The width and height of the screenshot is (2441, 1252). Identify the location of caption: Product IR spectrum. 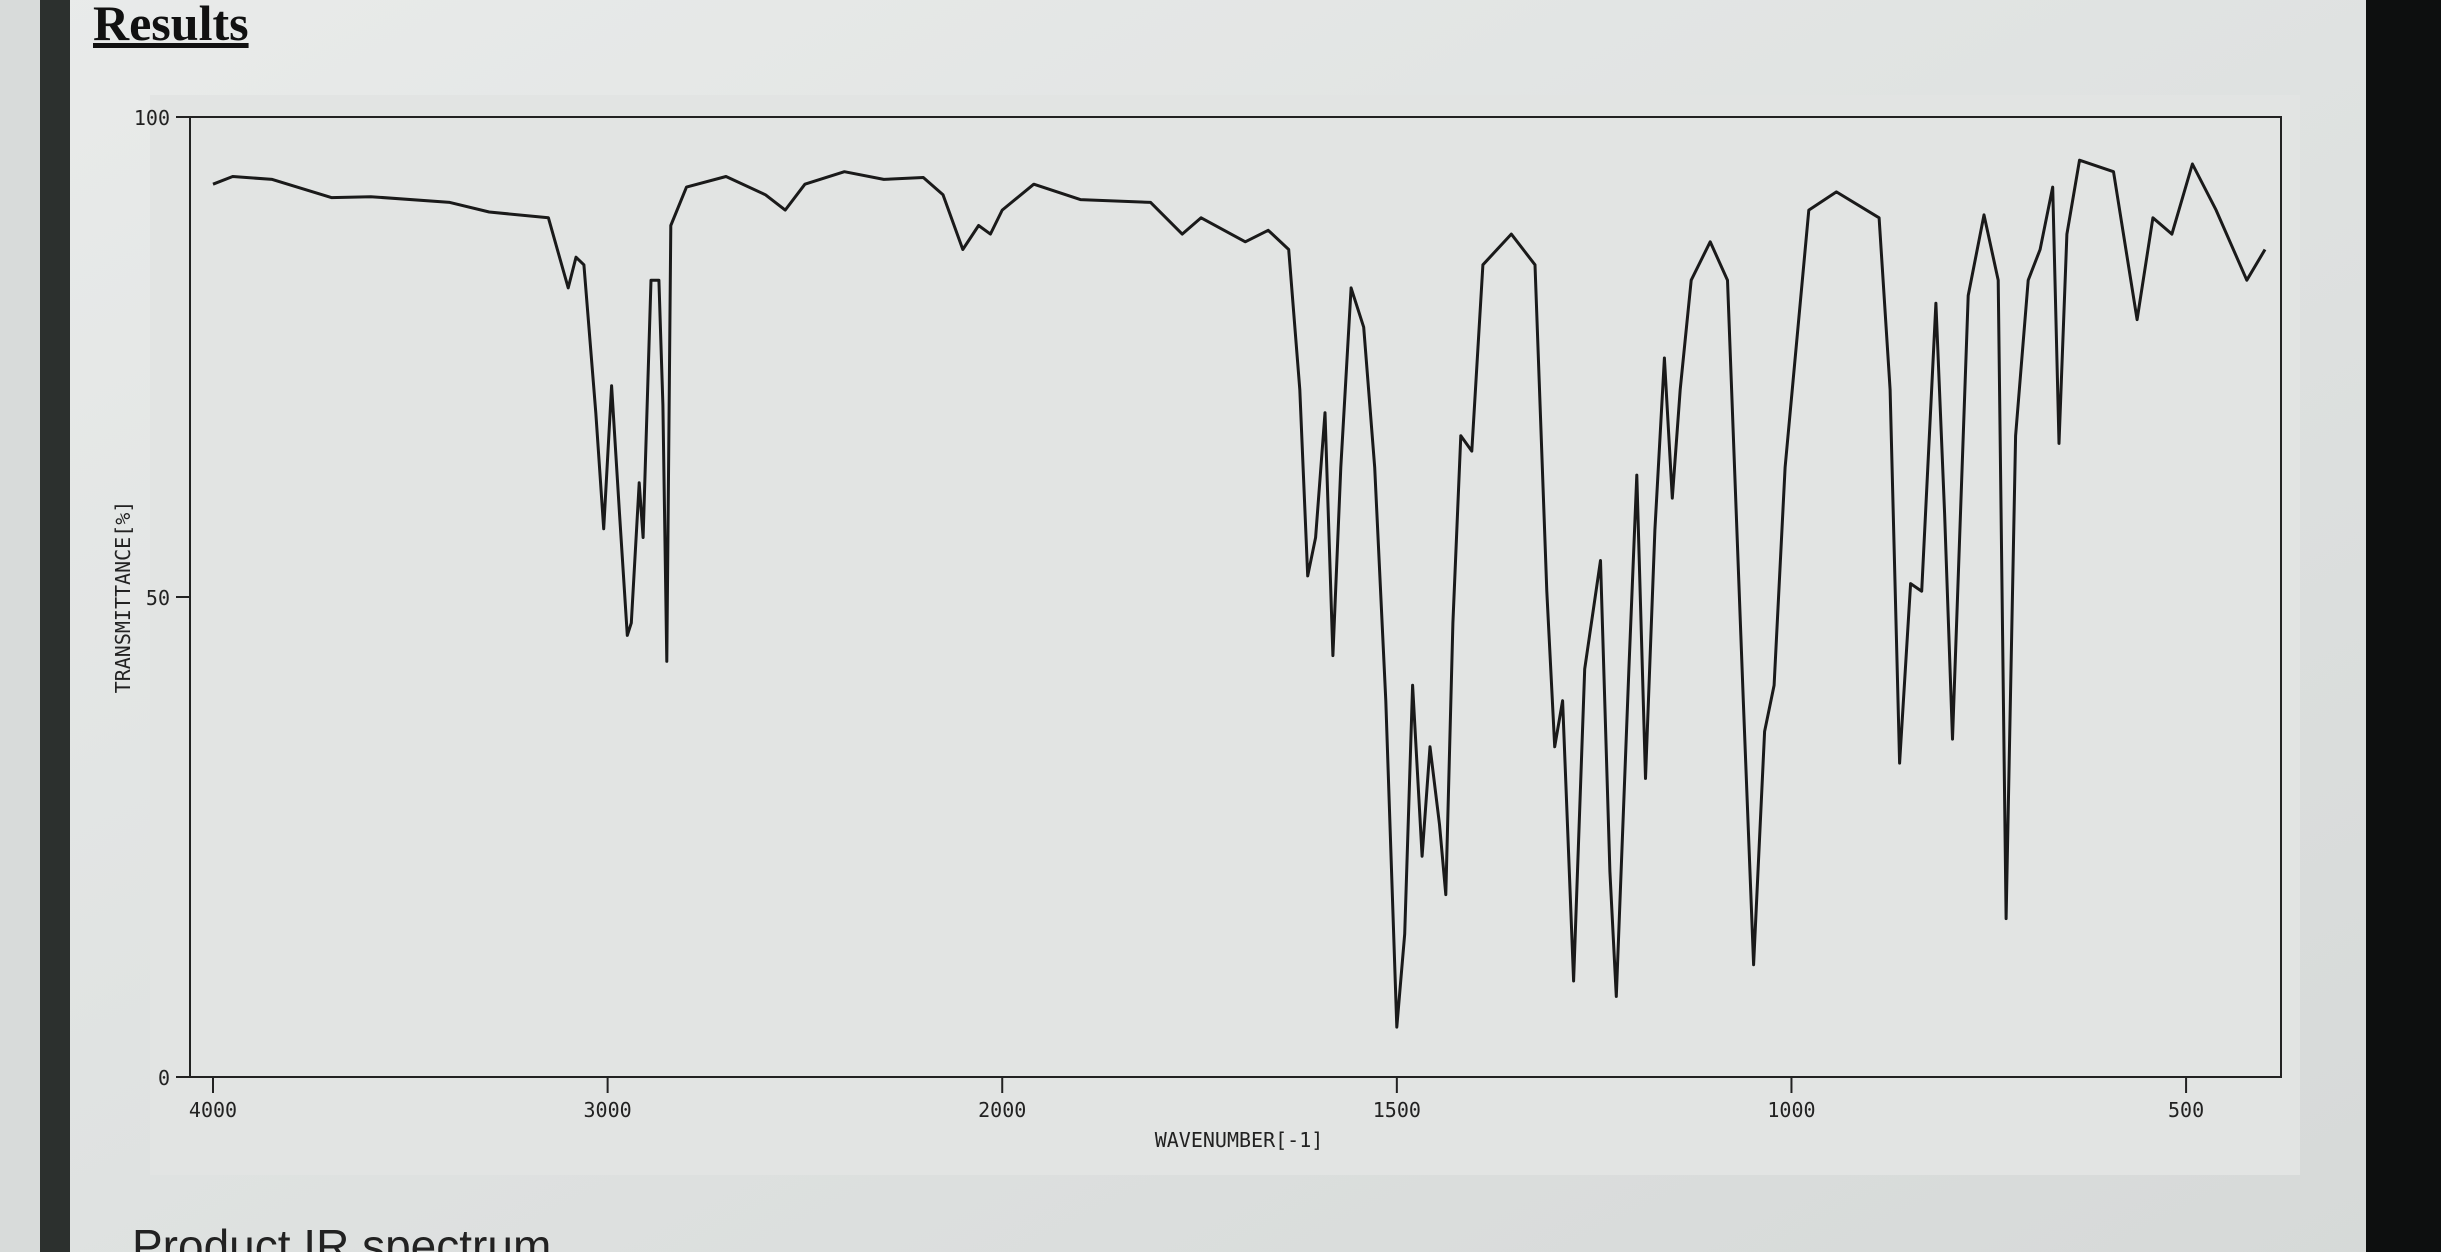
(341, 1236).